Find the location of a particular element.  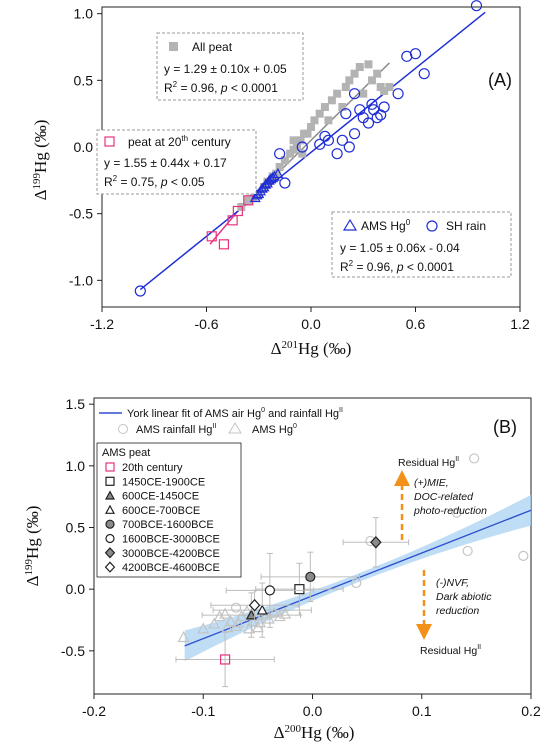

y-tick-label: -1.0 is located at coordinates (81, 280).